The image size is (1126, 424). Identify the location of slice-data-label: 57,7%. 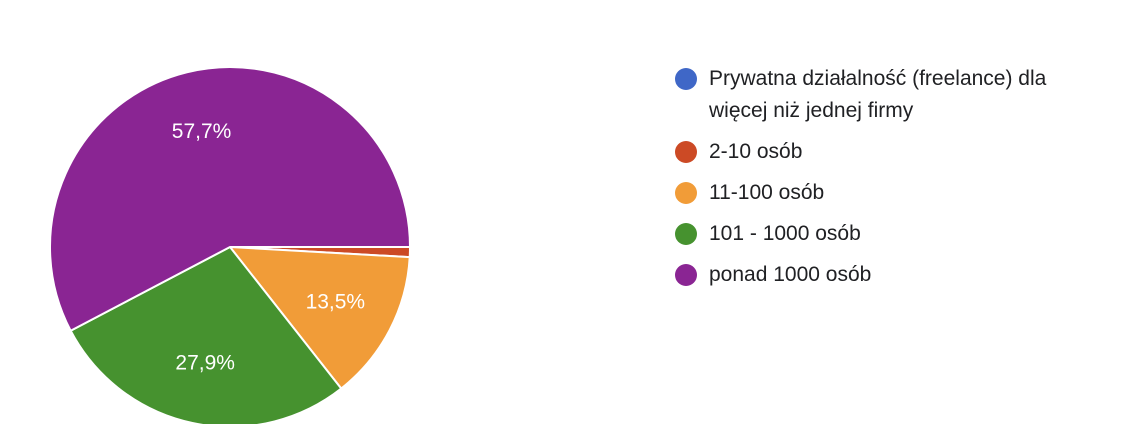
(202, 131).